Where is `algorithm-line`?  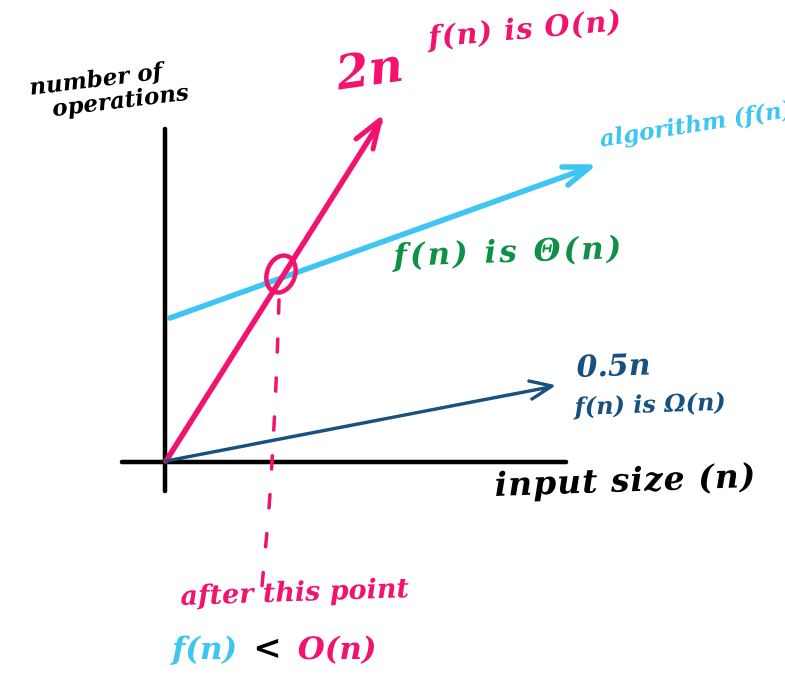
algorithm-line is located at coordinates (379, 243).